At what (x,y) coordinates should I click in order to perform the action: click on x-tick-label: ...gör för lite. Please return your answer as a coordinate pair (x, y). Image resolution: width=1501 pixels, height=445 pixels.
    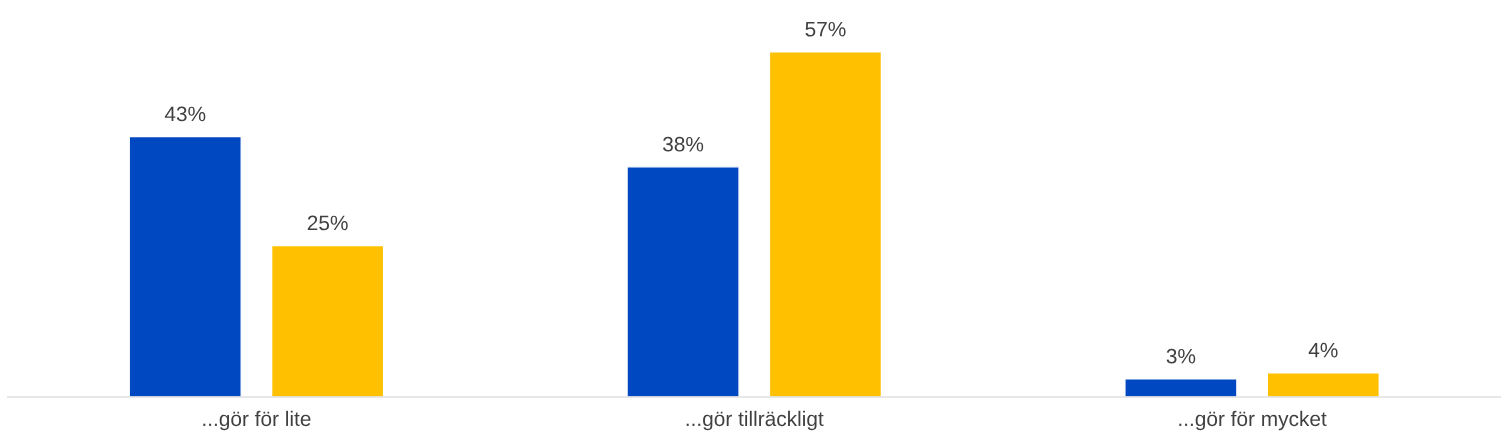
    Looking at the image, I should click on (257, 420).